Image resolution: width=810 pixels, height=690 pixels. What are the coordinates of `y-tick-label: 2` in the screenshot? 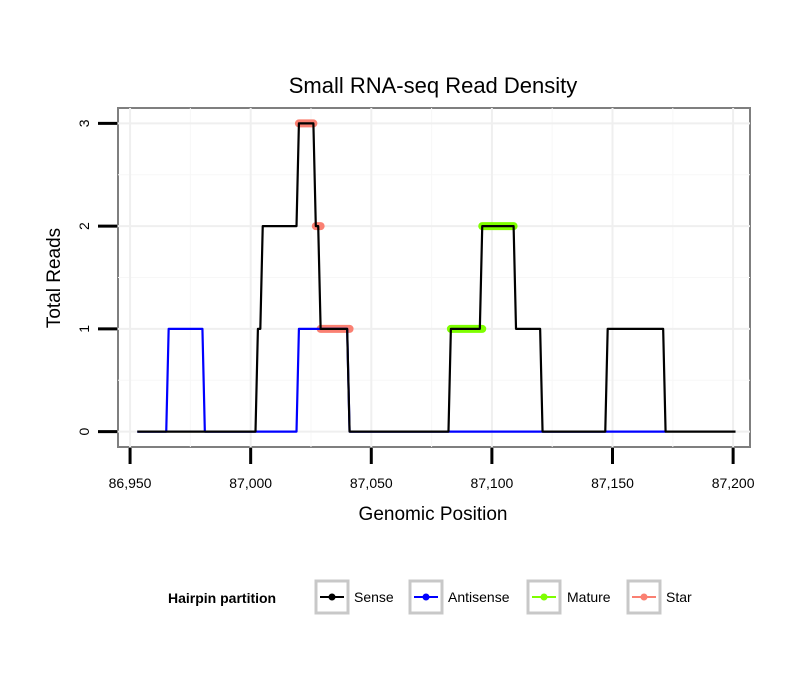 It's located at (84, 226).